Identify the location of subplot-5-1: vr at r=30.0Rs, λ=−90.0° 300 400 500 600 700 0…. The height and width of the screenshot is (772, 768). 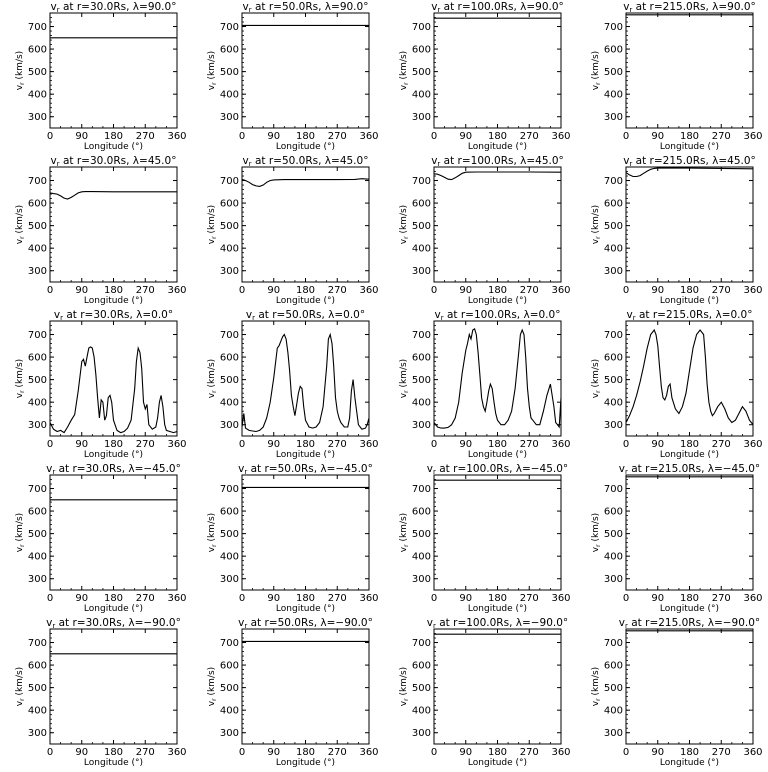
(101, 692).